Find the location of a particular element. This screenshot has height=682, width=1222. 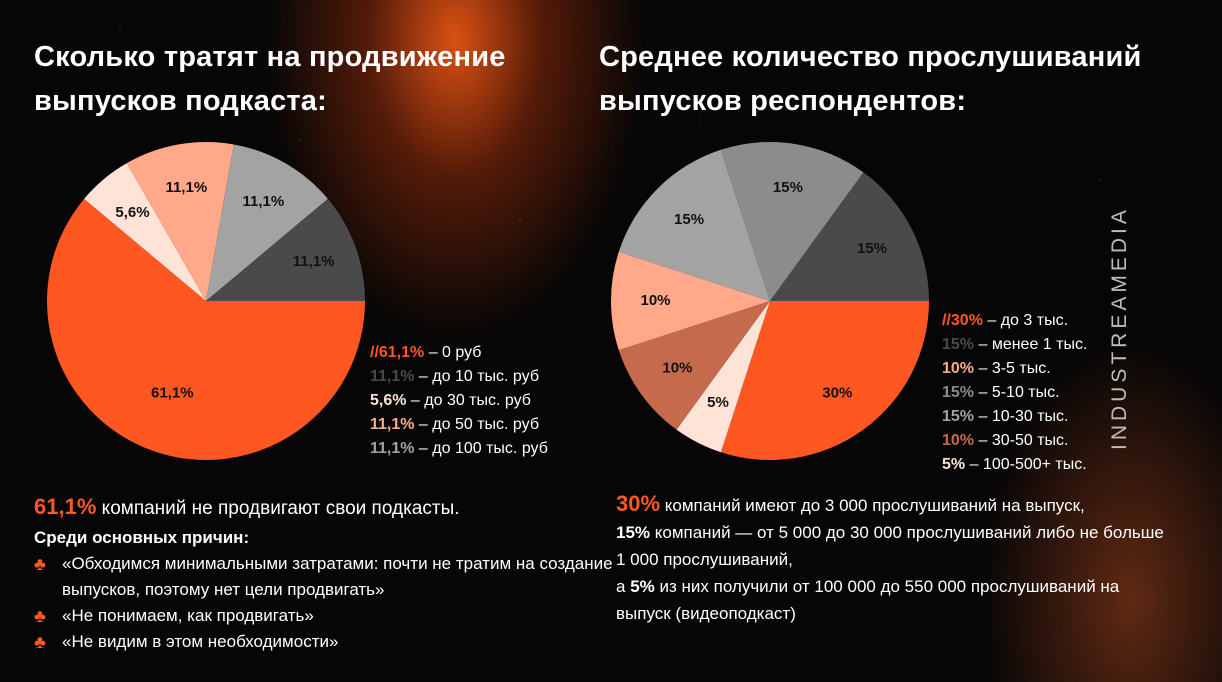

legend-item: //61,1% – 0 руб is located at coordinates (459, 353).